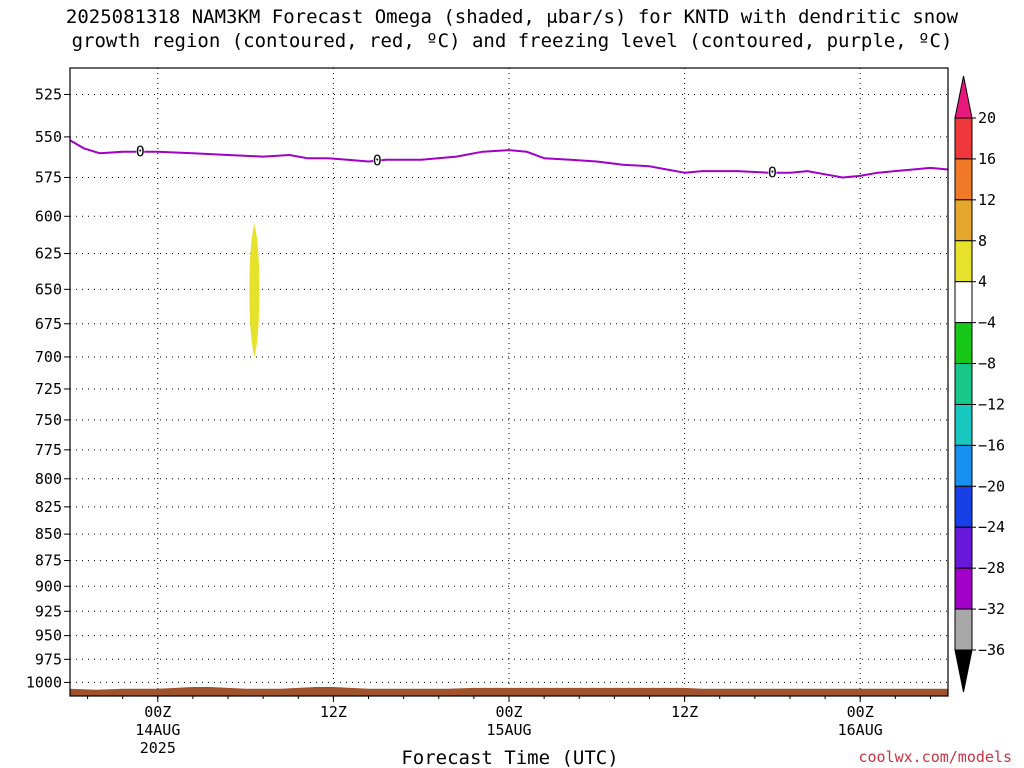 The width and height of the screenshot is (1024, 768). Describe the element at coordinates (991, 609) in the screenshot. I see `colorbar-label: −32` at that location.